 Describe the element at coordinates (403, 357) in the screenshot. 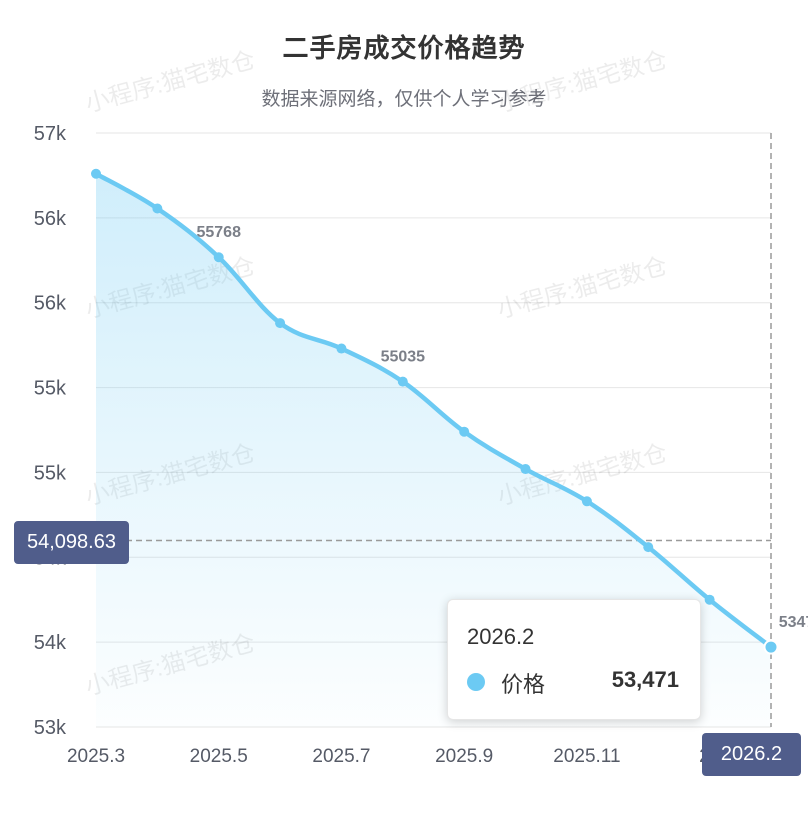

I see `data-label: 55035` at that location.